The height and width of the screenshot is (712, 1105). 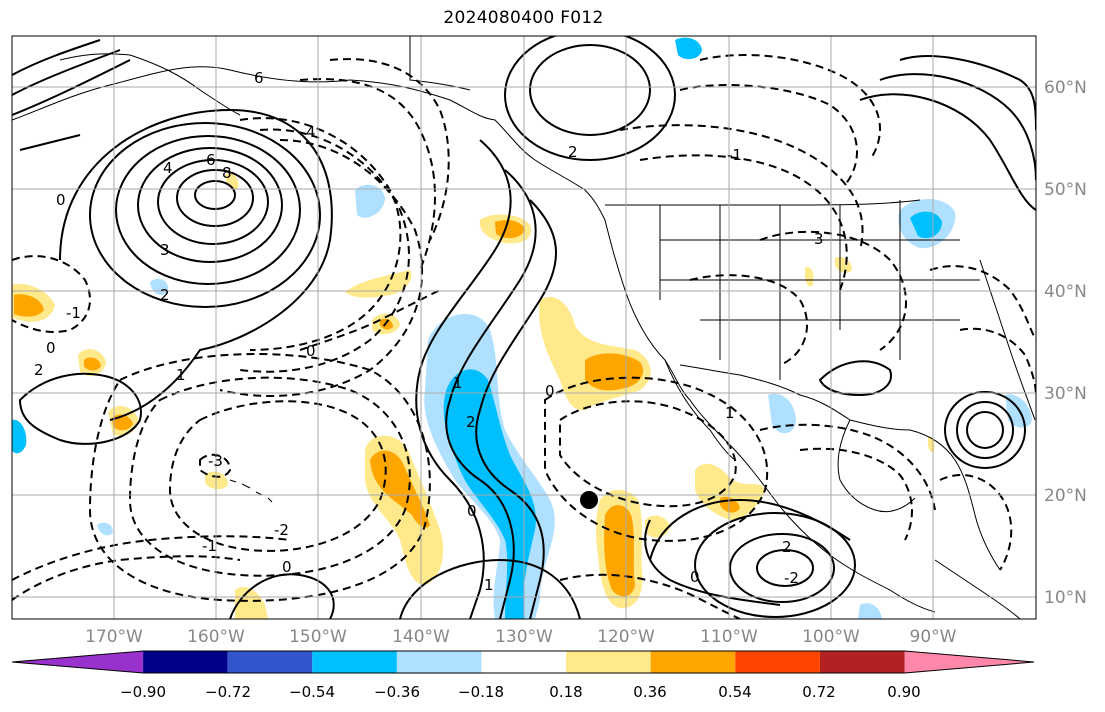 What do you see at coordinates (397, 692) in the screenshot?
I see `colorbar-tick-label: −0.36` at bounding box center [397, 692].